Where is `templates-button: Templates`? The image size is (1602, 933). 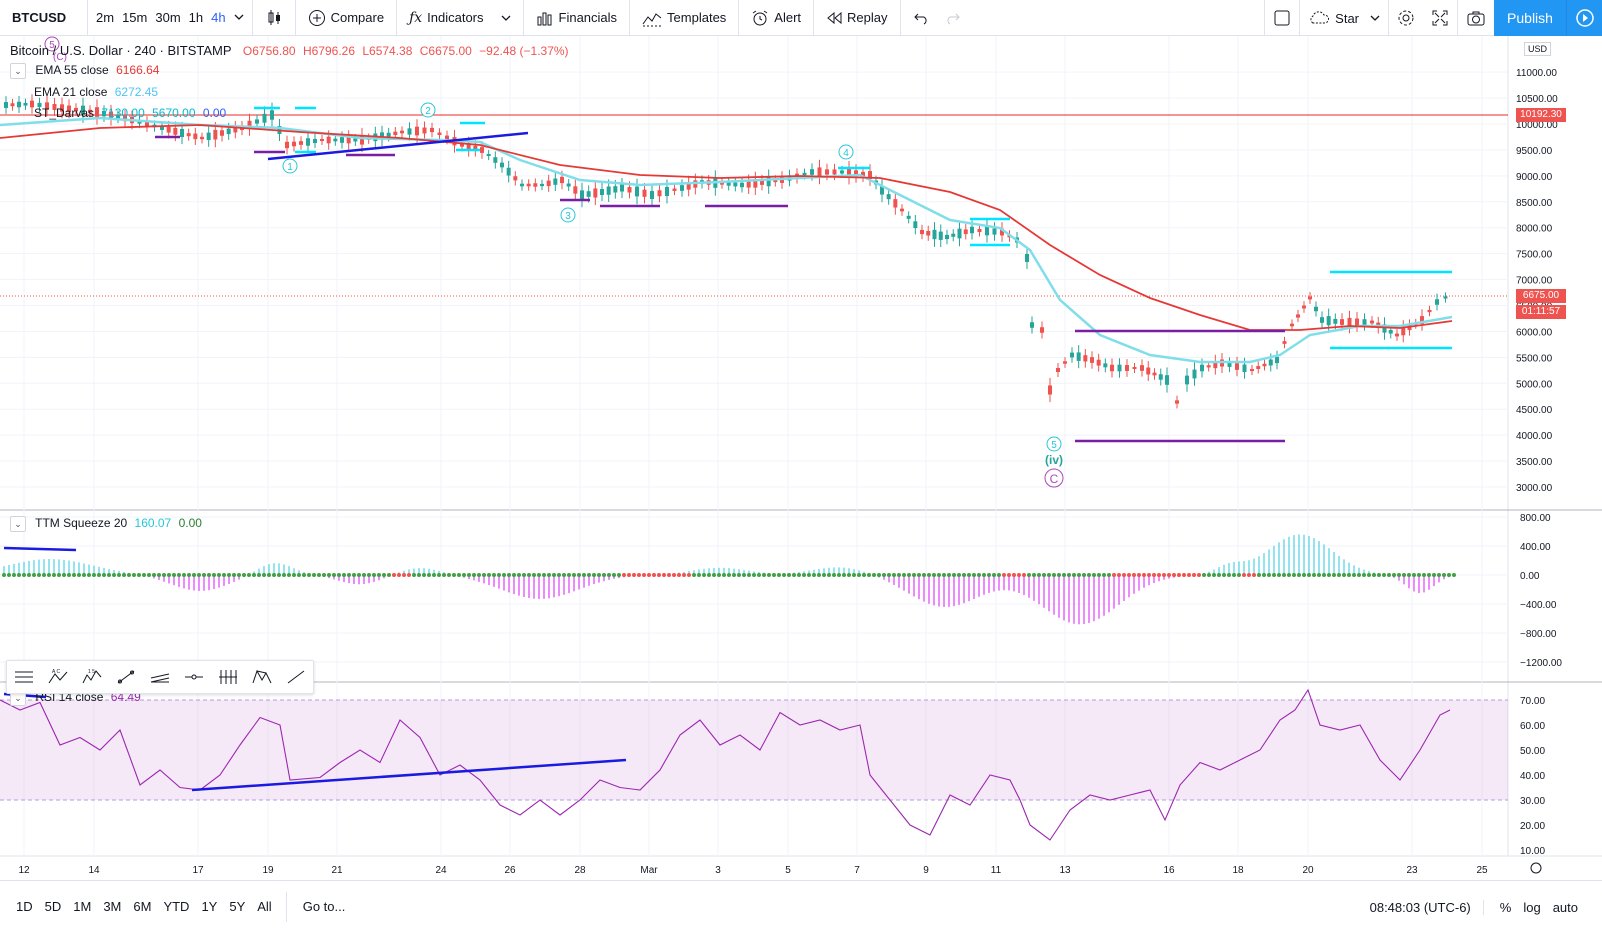 templates-button: Templates is located at coordinates (684, 18).